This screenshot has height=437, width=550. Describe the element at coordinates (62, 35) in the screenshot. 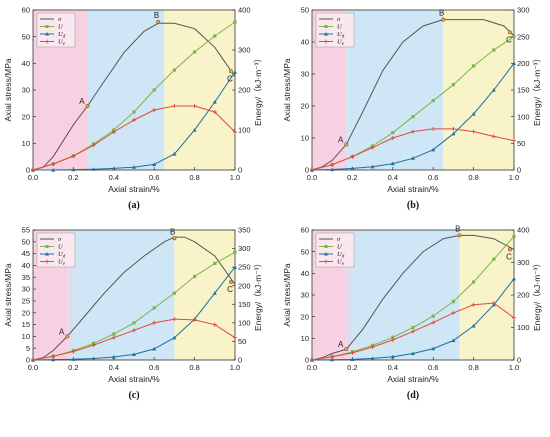

I see `legend-label: Ud` at that location.